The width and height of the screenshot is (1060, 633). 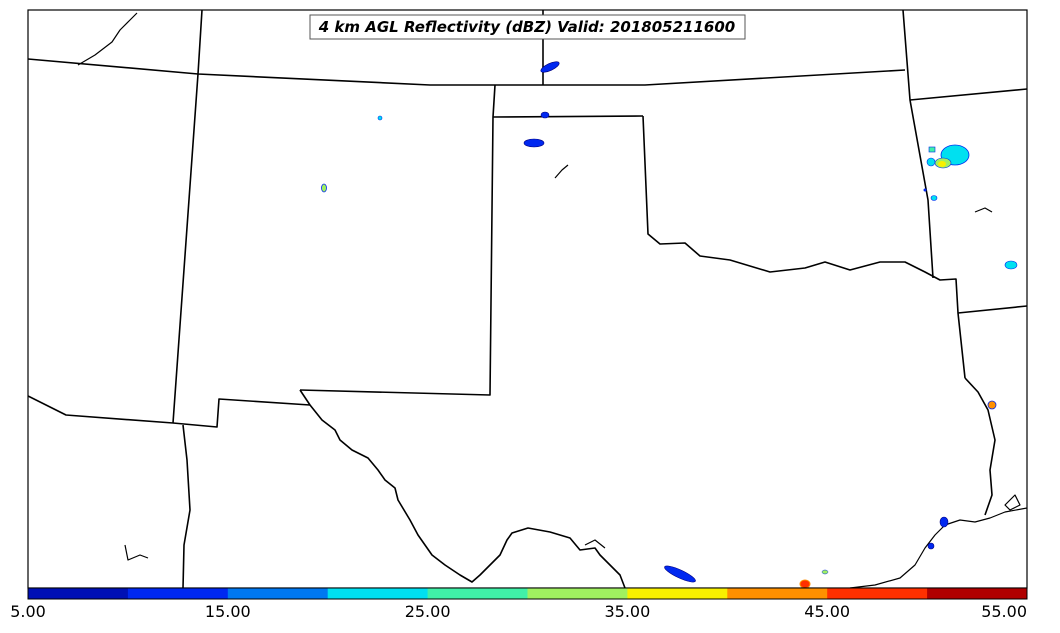 What do you see at coordinates (494, 101) in the screenshot?
I see `colorado-kansas-border` at bounding box center [494, 101].